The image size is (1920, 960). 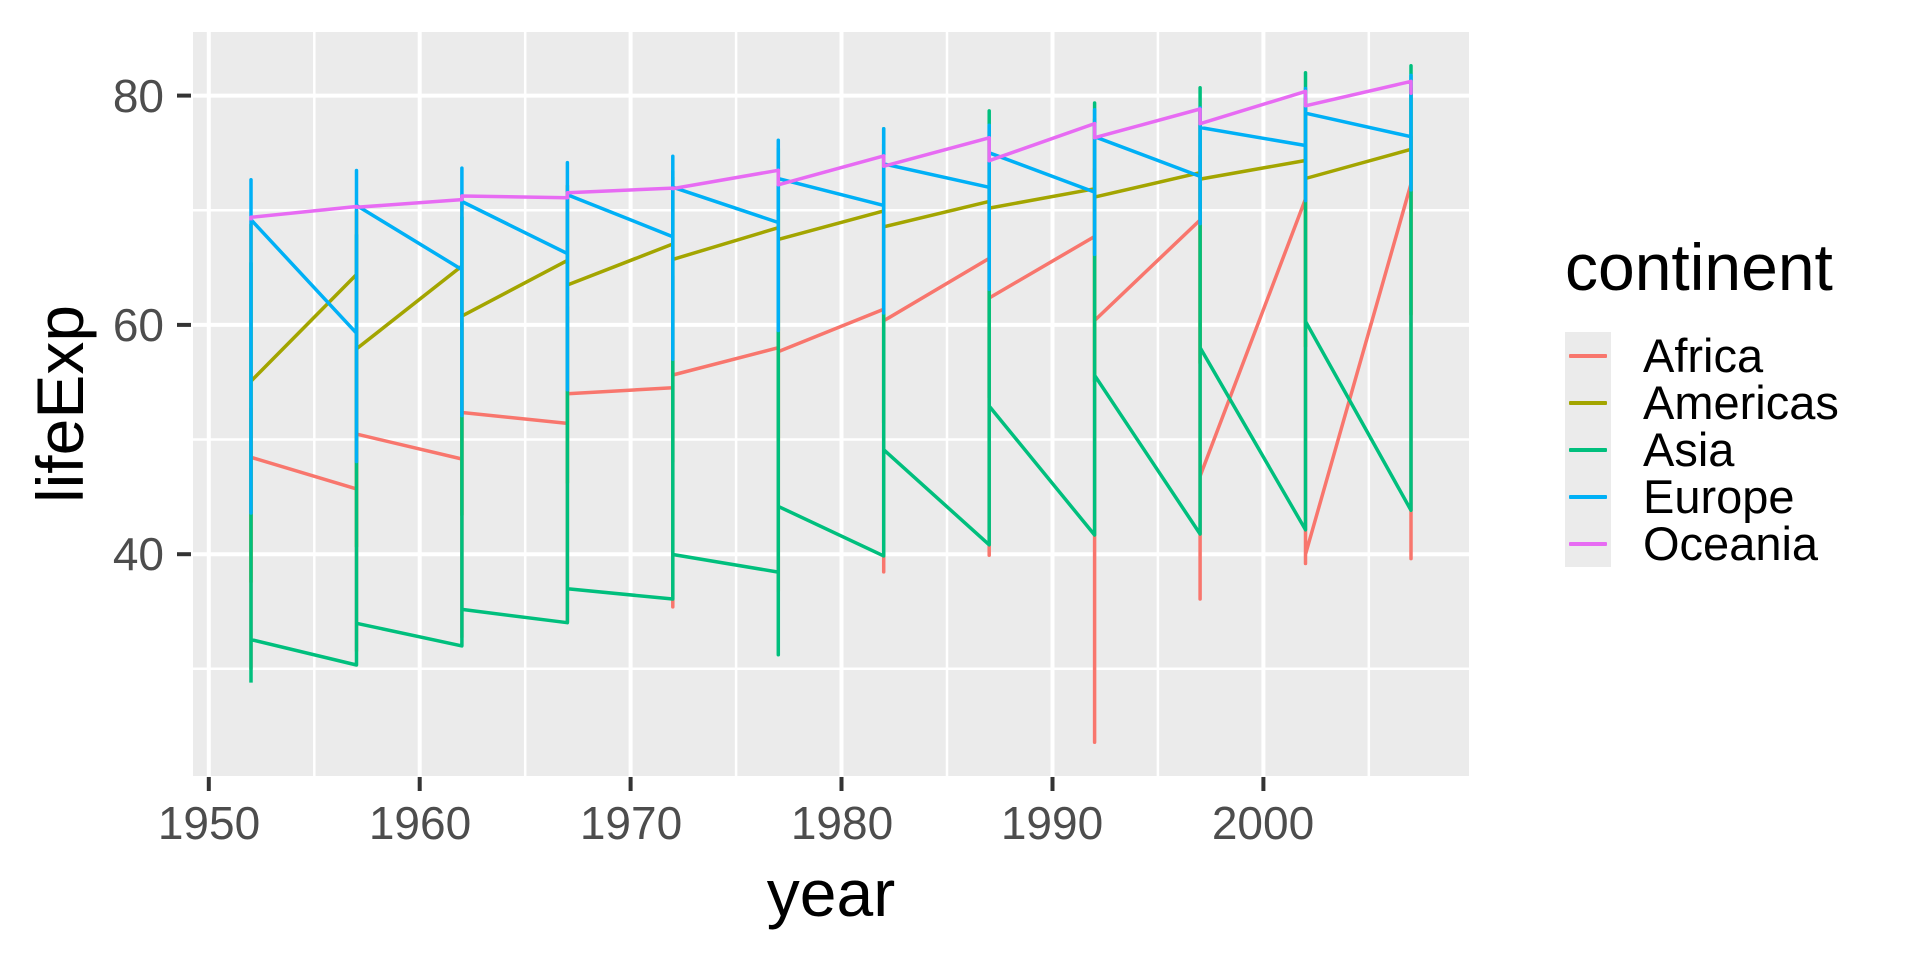 I want to click on legend-label-americas: Americas, so click(x=1741, y=402).